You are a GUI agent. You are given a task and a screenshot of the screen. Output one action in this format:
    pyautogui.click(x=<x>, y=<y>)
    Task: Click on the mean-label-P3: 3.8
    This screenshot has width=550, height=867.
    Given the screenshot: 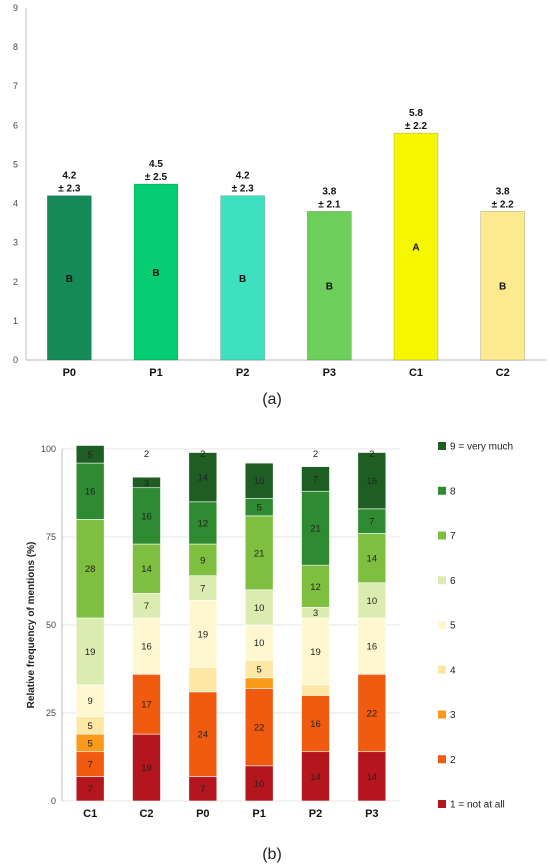 What is the action you would take?
    pyautogui.click(x=329, y=191)
    